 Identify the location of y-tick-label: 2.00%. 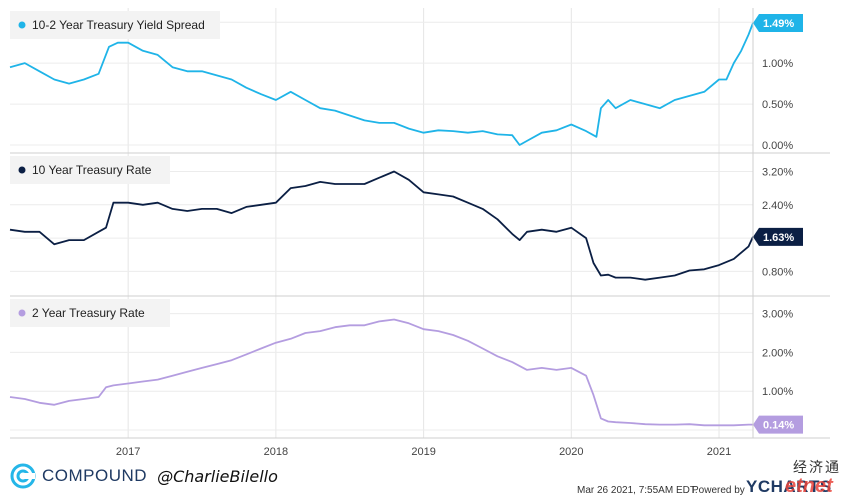
(777, 353).